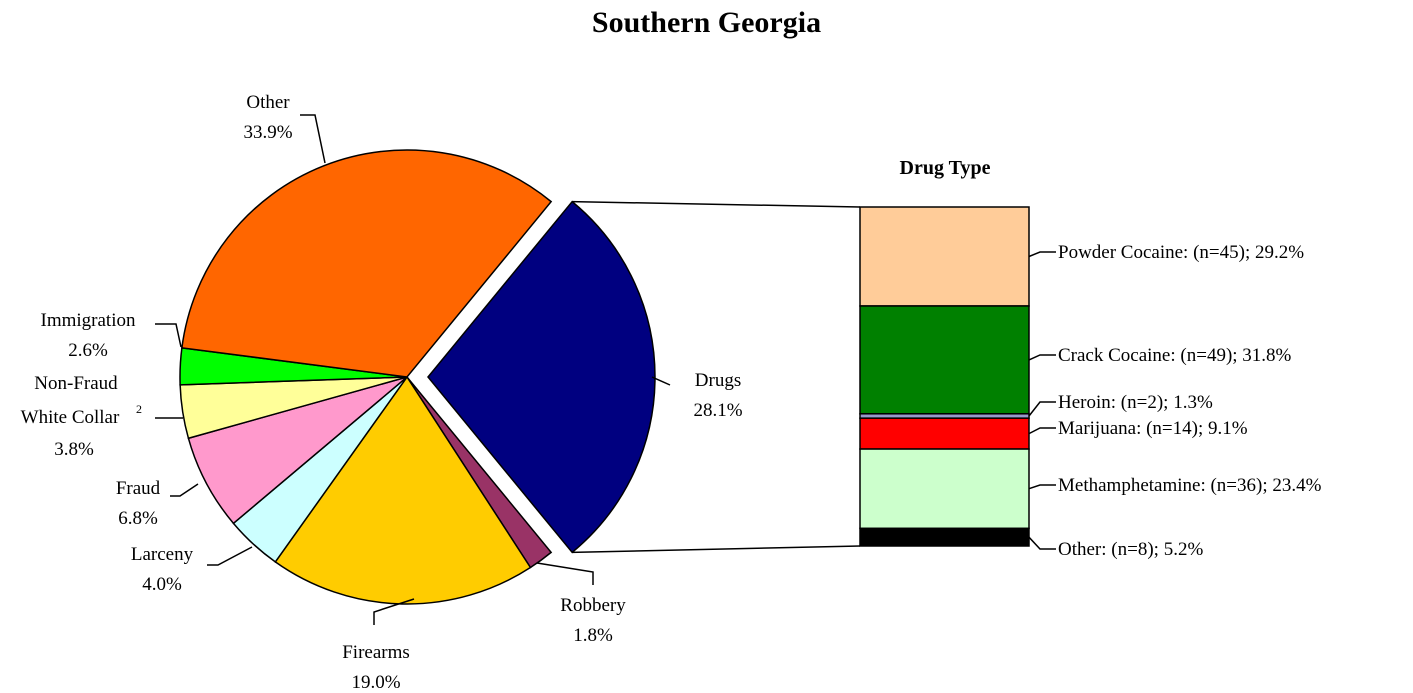  I want to click on pie-slice-firearms, so click(403, 490).